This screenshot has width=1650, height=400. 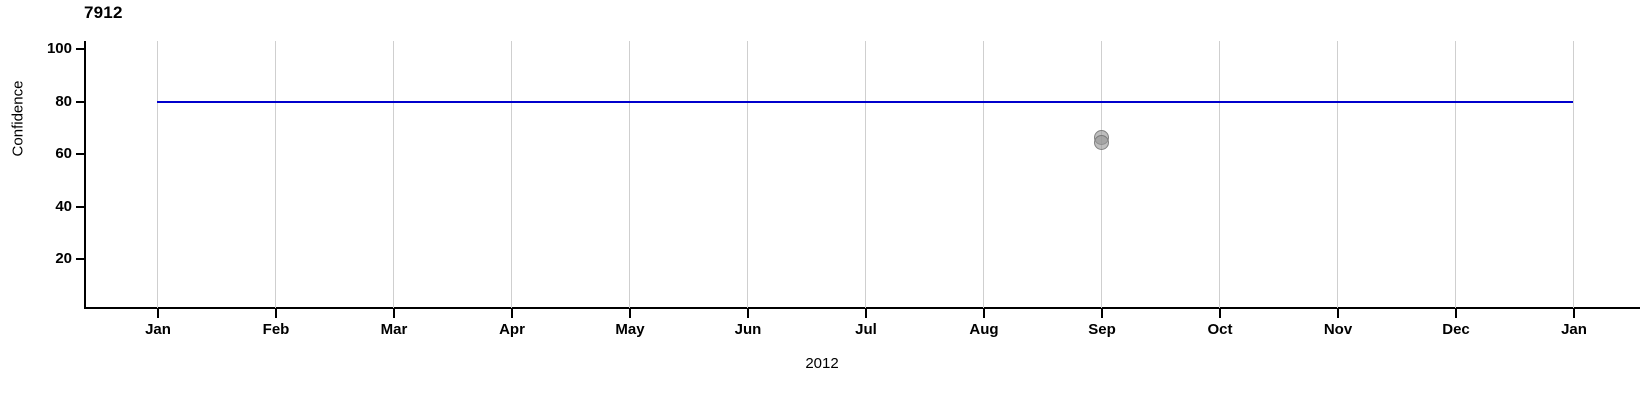 What do you see at coordinates (18, 118) in the screenshot?
I see `y-axis-title: Confidence` at bounding box center [18, 118].